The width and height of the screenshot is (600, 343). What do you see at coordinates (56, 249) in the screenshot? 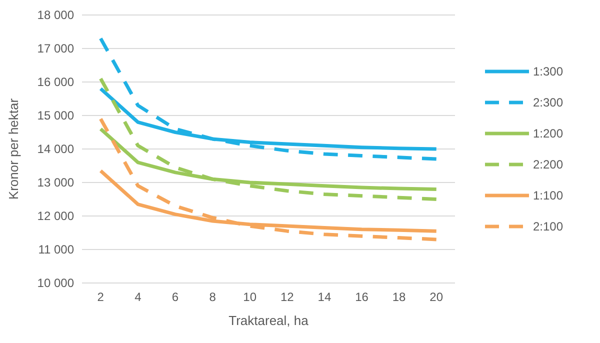
I see `y-tick-label: 11 000` at bounding box center [56, 249].